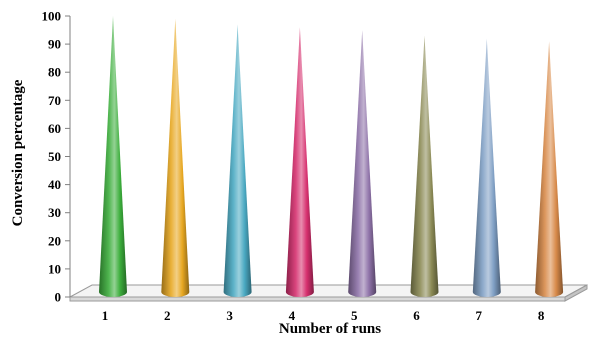 The height and width of the screenshot is (342, 591). Describe the element at coordinates (105, 315) in the screenshot. I see `x-tick-label: 1` at that location.